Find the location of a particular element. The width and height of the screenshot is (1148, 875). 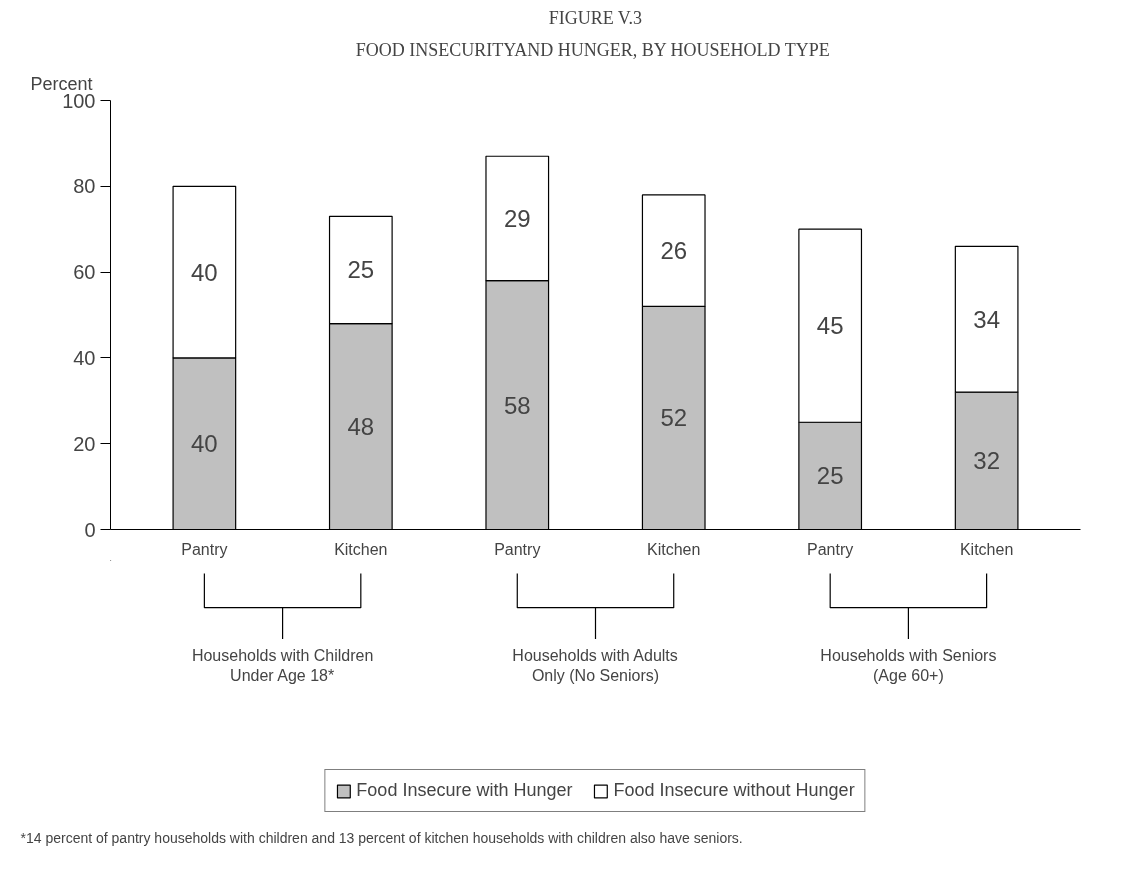

text: Households with Children Under Age 18* is located at coordinates (282, 665).